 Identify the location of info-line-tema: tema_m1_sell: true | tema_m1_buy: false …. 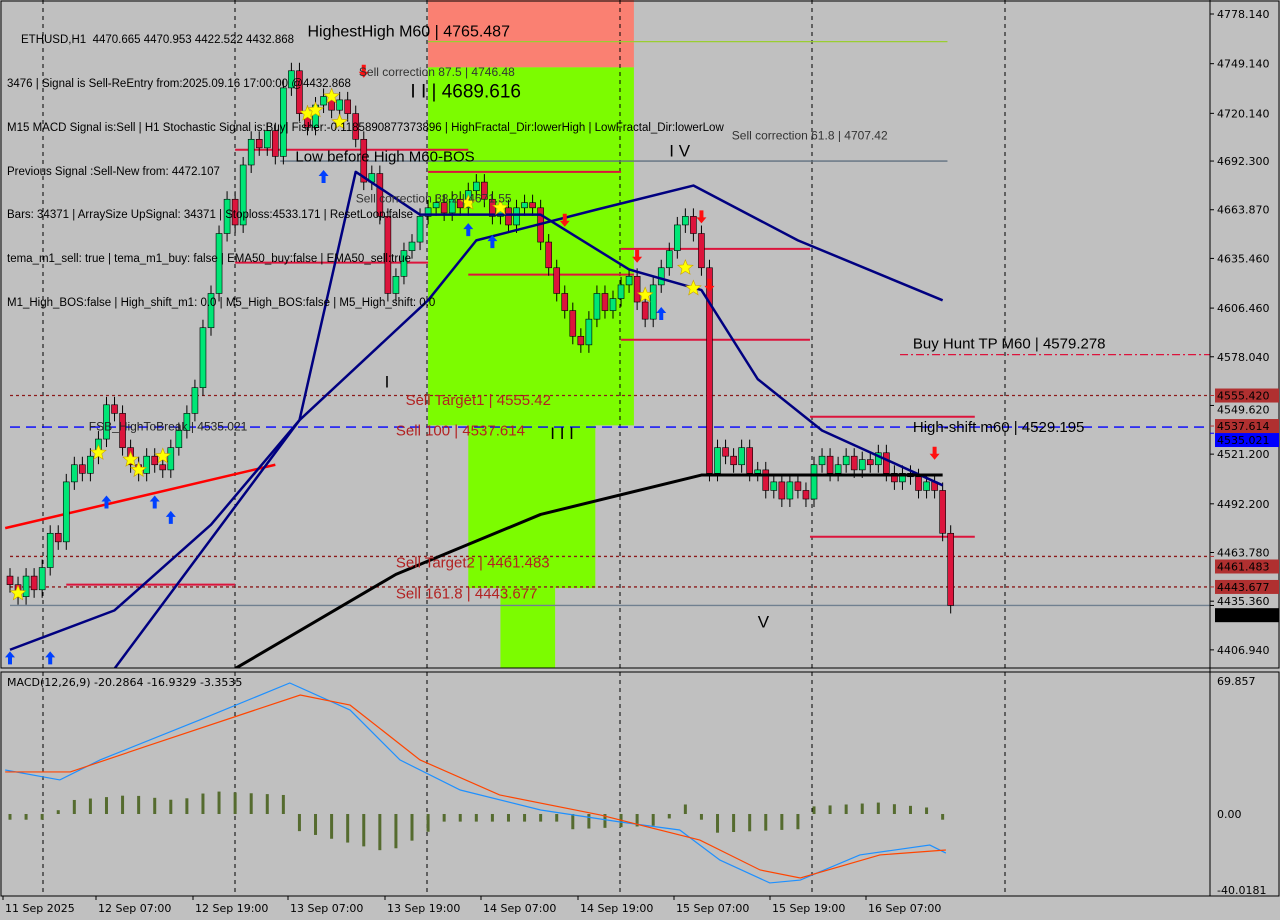
(209, 259).